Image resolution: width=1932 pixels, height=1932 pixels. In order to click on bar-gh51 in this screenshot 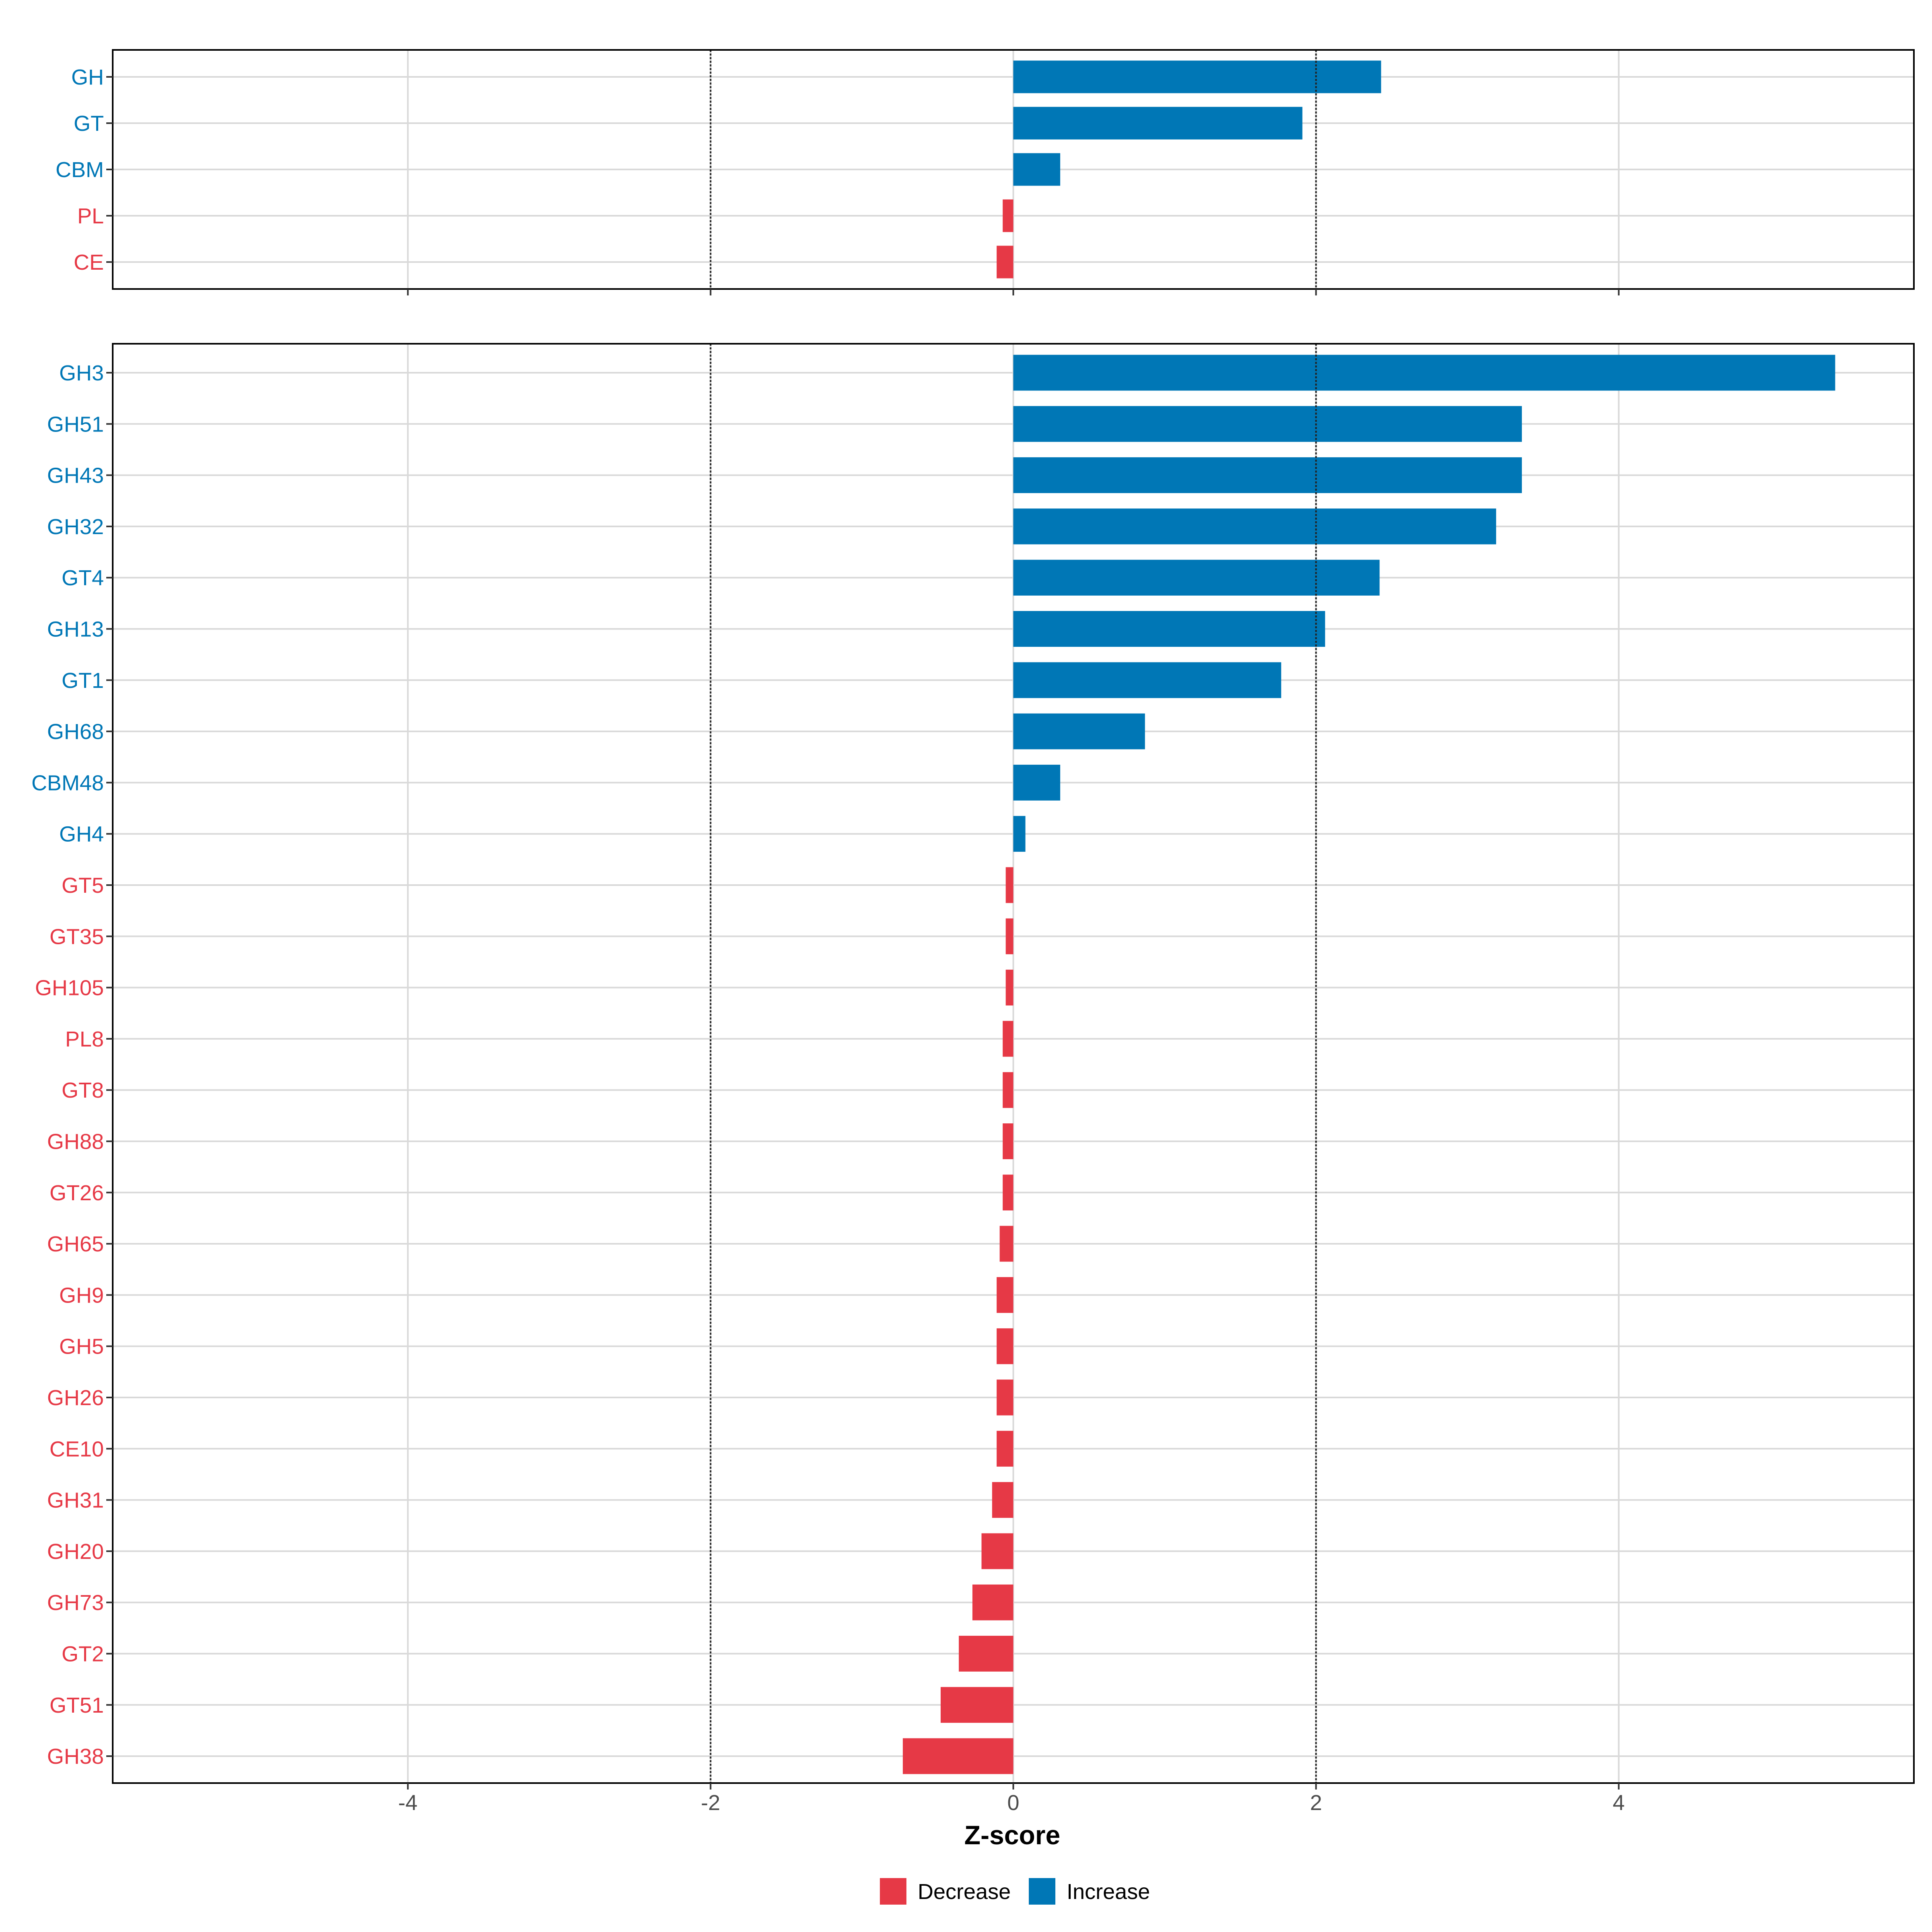, I will do `click(1267, 424)`.